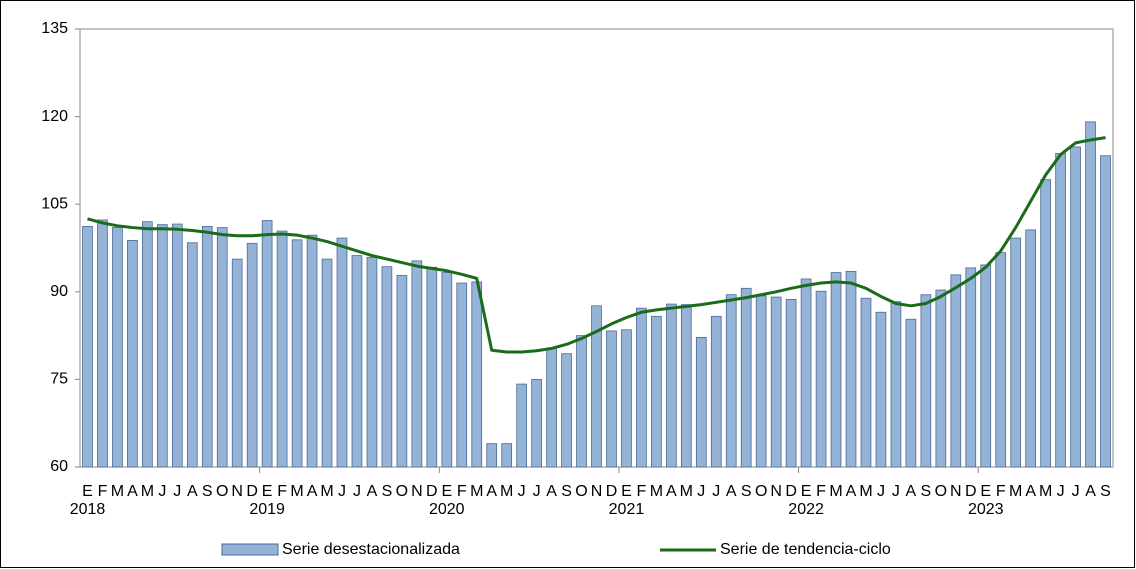 The height and width of the screenshot is (569, 1136). Describe the element at coordinates (250, 549) in the screenshot. I see `legend-swatch` at that location.